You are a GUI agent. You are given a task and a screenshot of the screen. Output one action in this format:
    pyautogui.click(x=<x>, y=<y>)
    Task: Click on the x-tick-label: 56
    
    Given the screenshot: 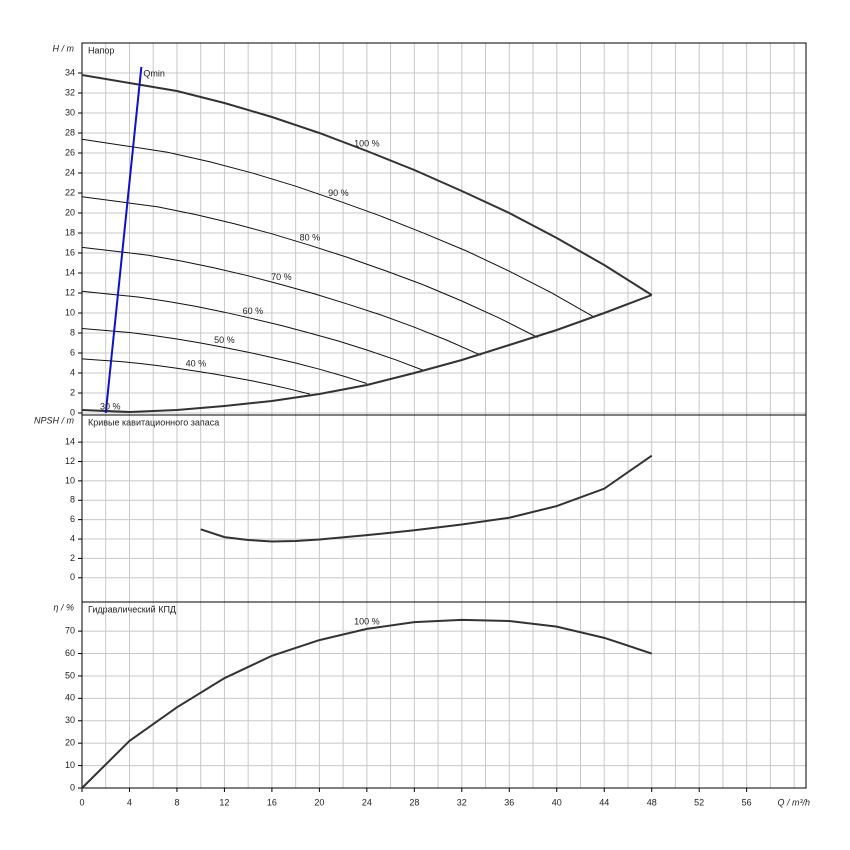 What is the action you would take?
    pyautogui.click(x=747, y=802)
    